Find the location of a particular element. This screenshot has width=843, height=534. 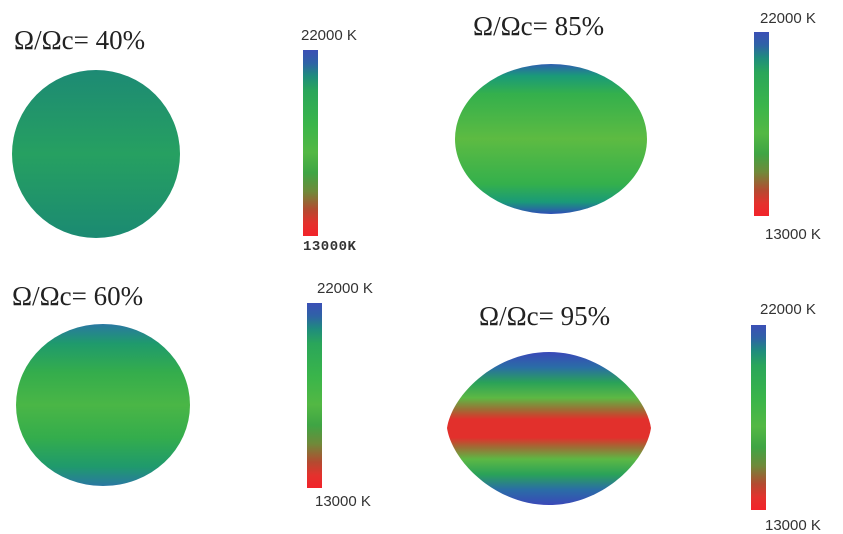

panel-title-40: Ω/Ωc= 40% is located at coordinates (80, 40).